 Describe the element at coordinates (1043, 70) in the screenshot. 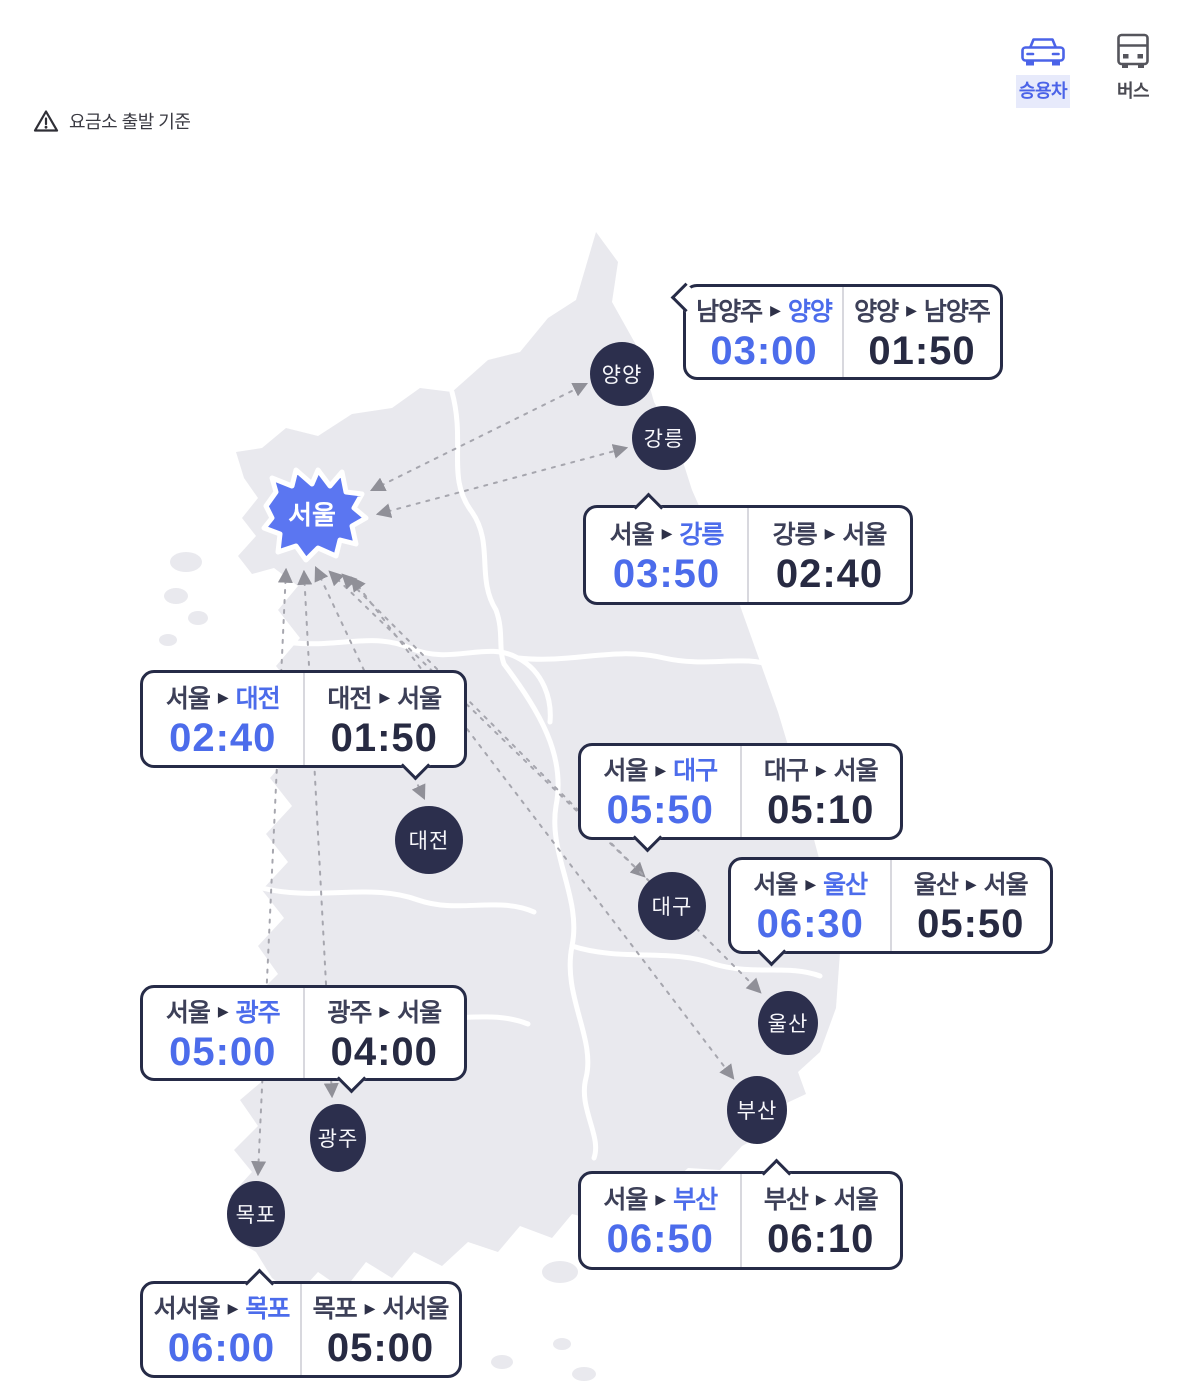

I see `mode-car-button: 승용차` at that location.